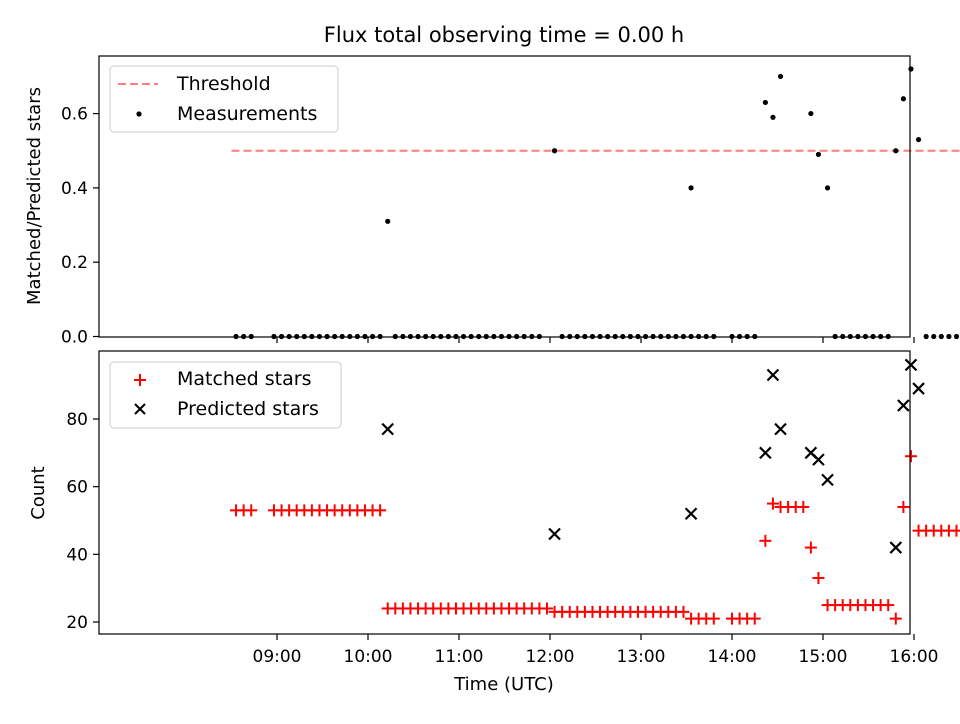  What do you see at coordinates (138, 113) in the screenshot?
I see `measurements-legend-swatch` at bounding box center [138, 113].